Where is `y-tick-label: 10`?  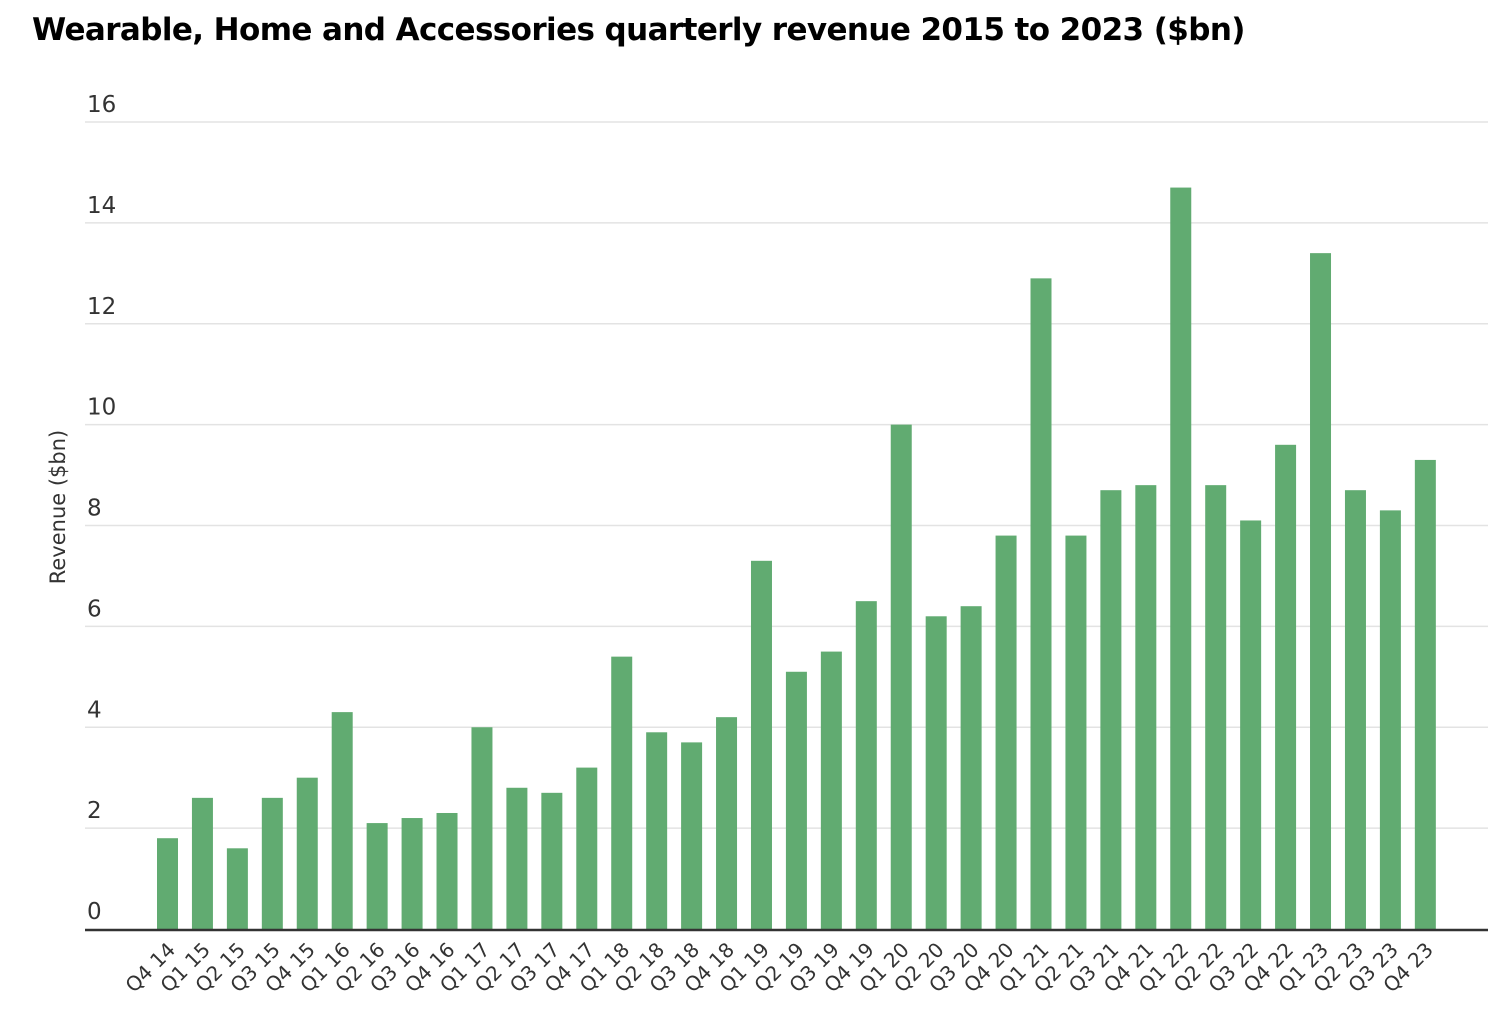 y-tick-label: 10 is located at coordinates (101, 408).